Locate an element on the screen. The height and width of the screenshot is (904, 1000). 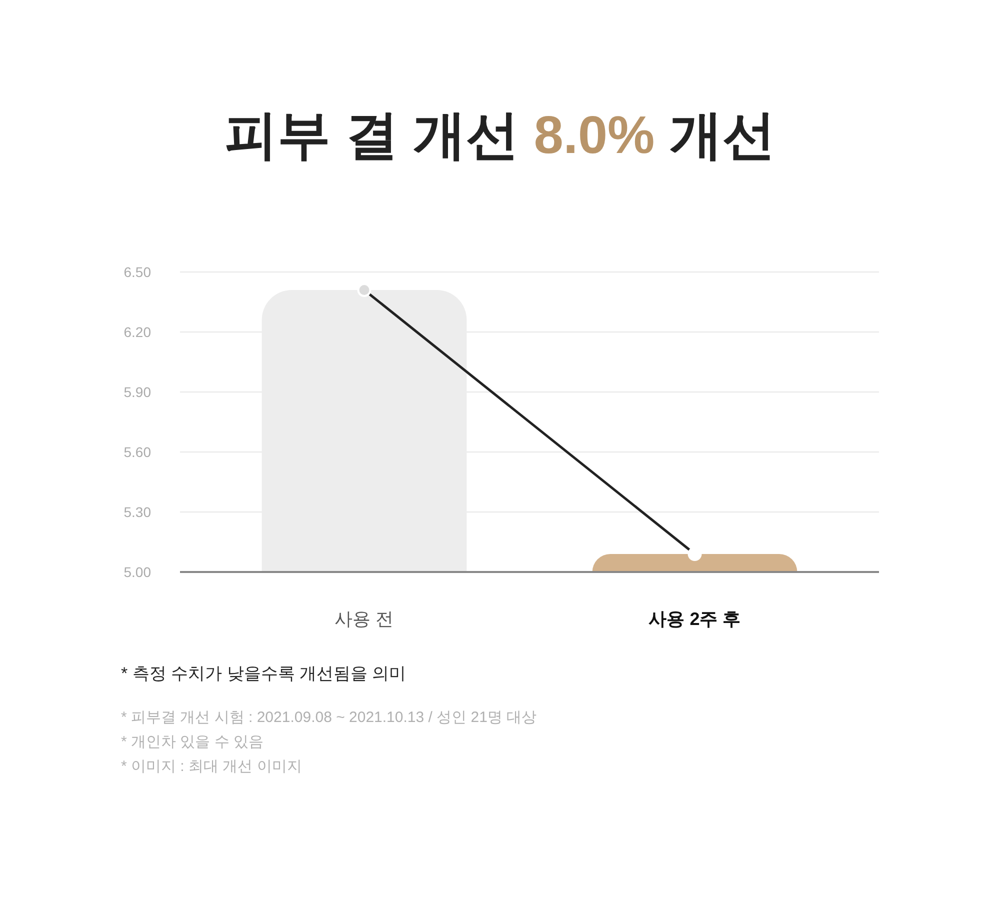
text: * 개인차 있을 수 있음 is located at coordinates (192, 742).